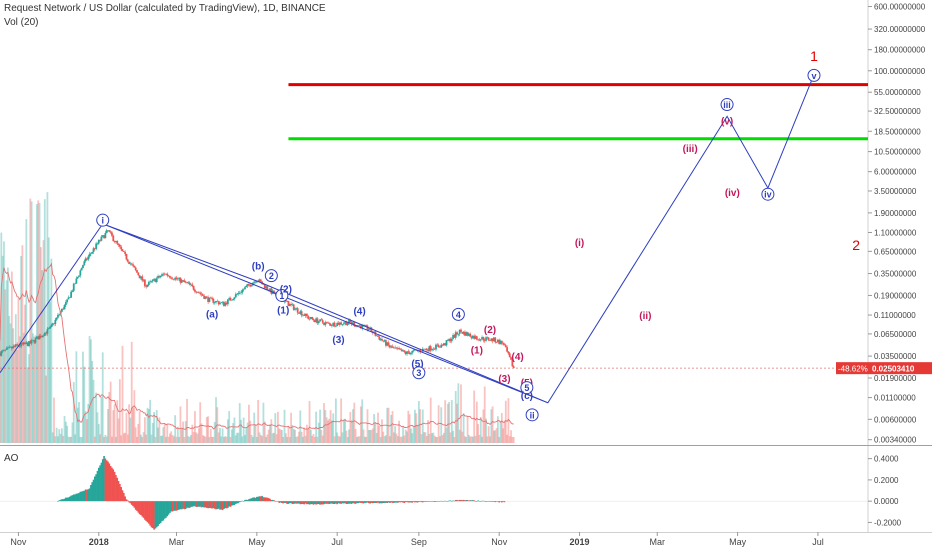 The height and width of the screenshot is (550, 932). I want to click on ao-label: AO, so click(11, 458).